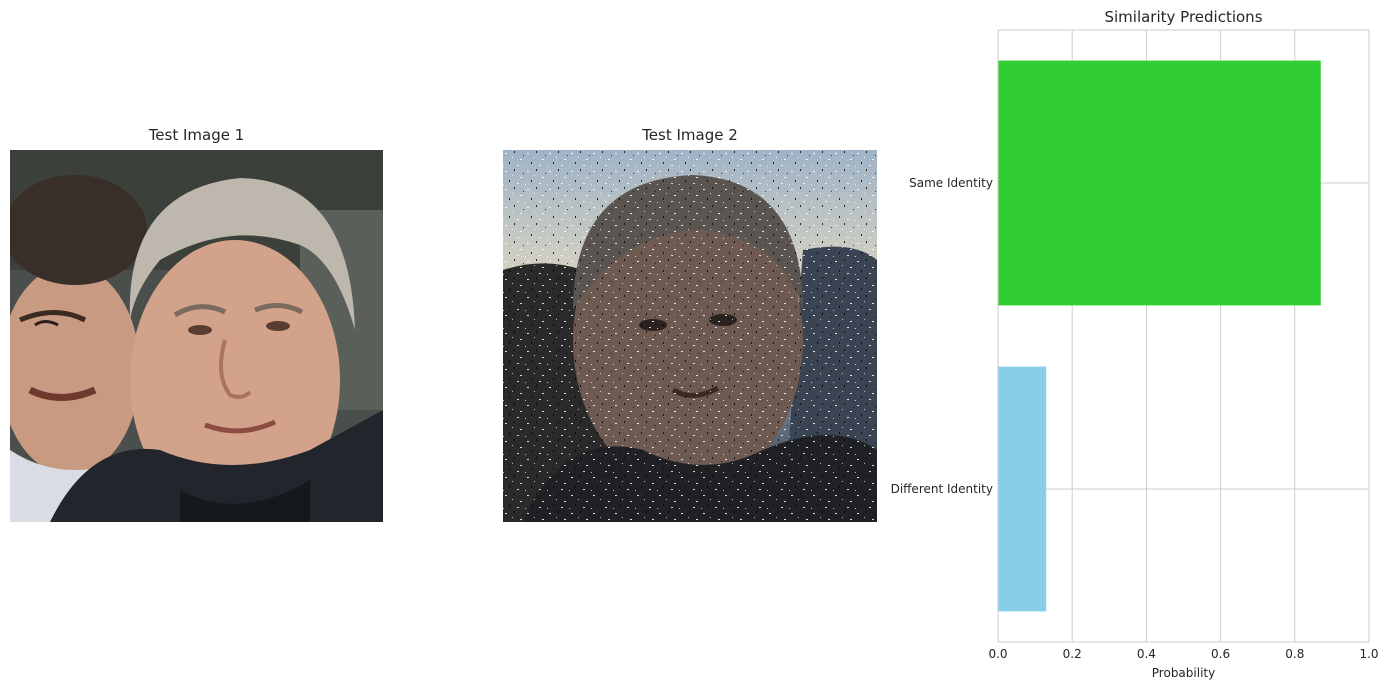 Image resolution: width=1389 pixels, height=690 pixels. What do you see at coordinates (1183, 654) in the screenshot?
I see `x-tick-labels: 0.0 0.2 0.4 0.6 0.8 1.0` at bounding box center [1183, 654].